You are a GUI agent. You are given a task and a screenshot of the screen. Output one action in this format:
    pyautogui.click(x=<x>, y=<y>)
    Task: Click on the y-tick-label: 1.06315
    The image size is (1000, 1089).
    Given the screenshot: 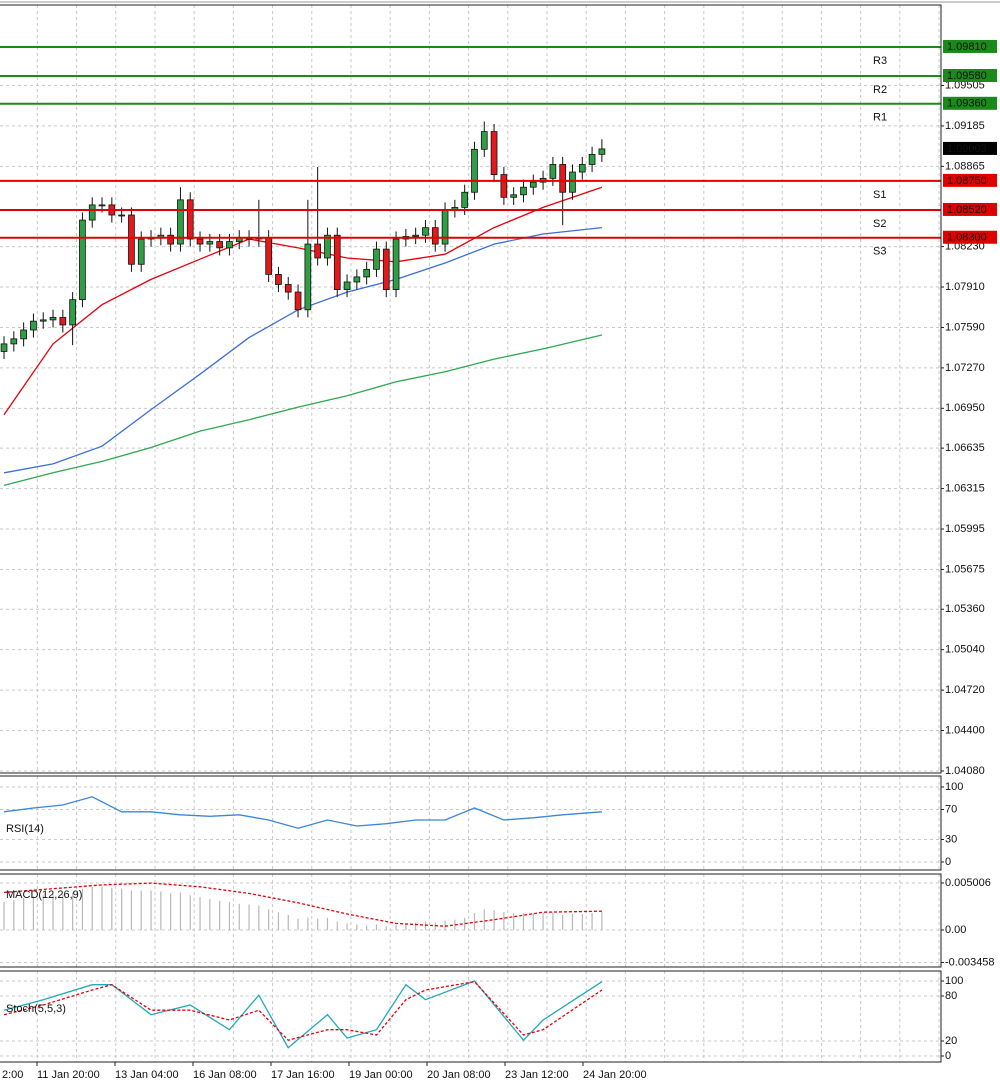 What is the action you would take?
    pyautogui.click(x=965, y=488)
    